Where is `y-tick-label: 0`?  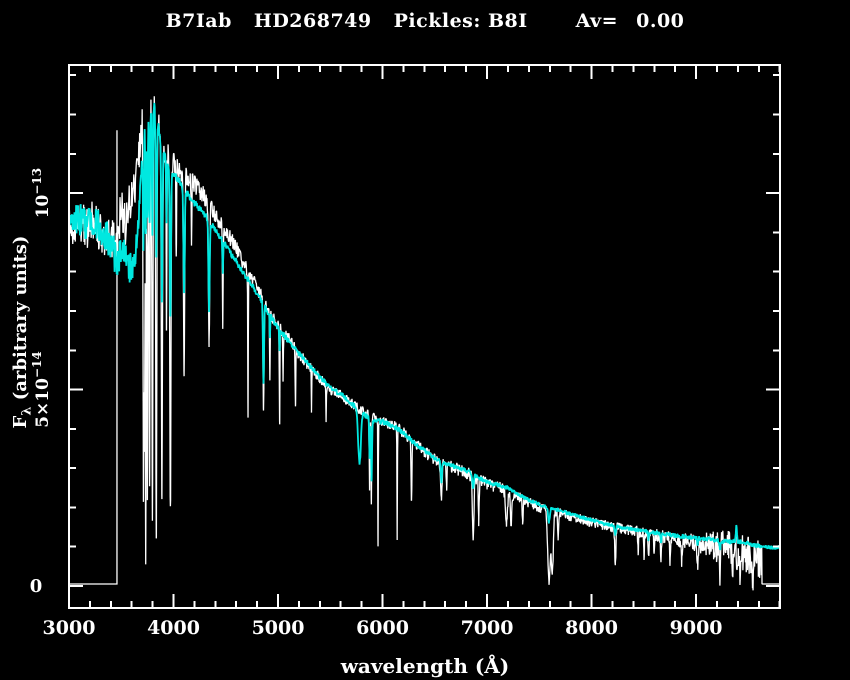 y-tick-label: 0 is located at coordinates (36, 586).